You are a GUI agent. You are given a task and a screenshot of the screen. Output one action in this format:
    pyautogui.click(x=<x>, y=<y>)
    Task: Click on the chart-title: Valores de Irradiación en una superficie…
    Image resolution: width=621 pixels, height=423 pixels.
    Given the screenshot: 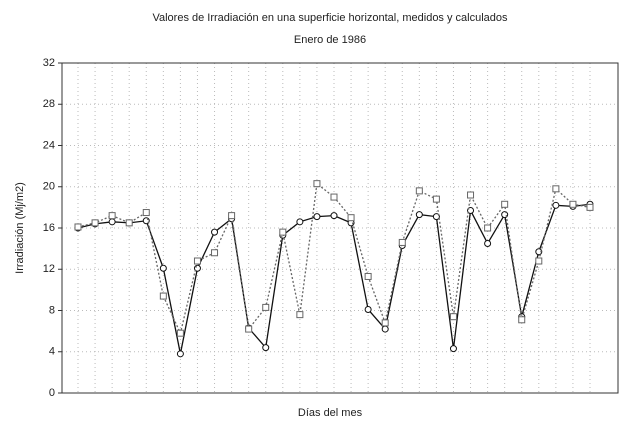 What is the action you would take?
    pyautogui.click(x=330, y=18)
    